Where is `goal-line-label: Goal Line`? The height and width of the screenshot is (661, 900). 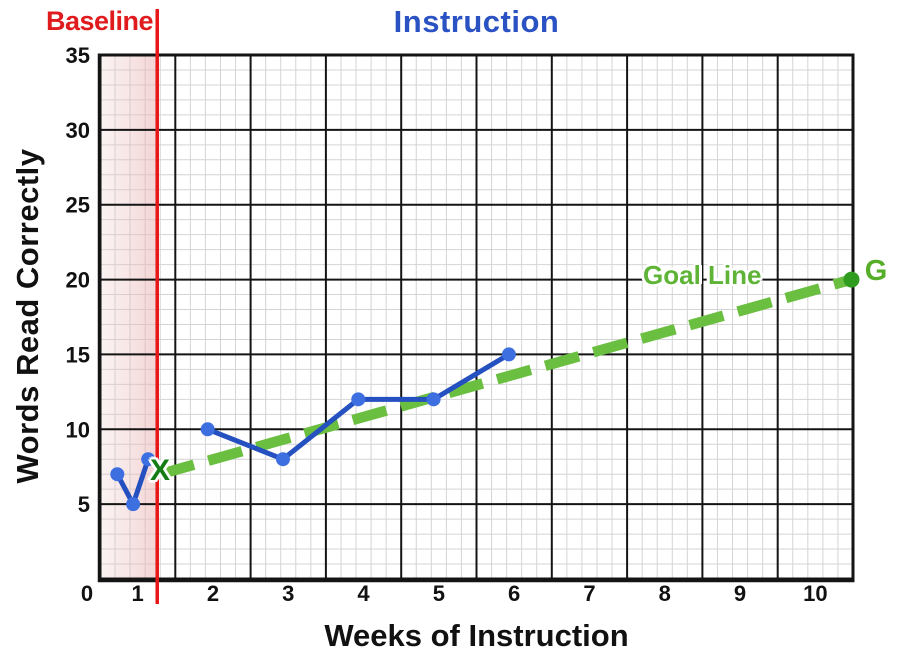
goal-line-label: Goal Line is located at coordinates (702, 275).